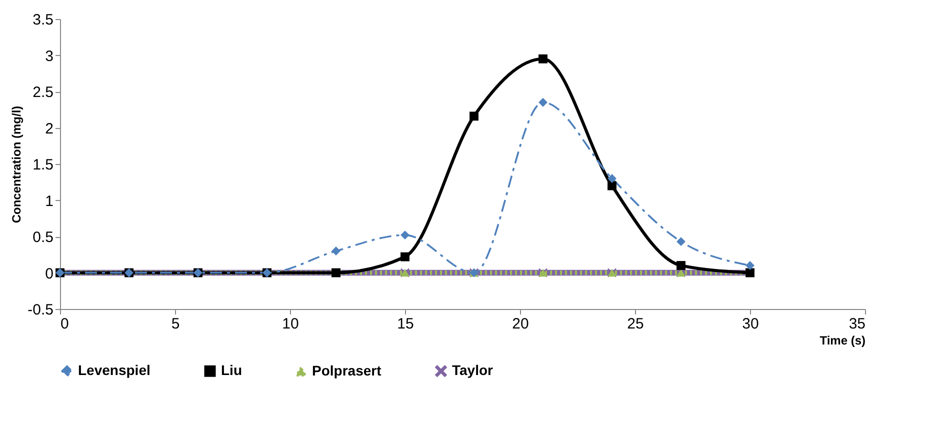 The image size is (936, 426). I want to click on y-tick-label: 0.5, so click(43, 237).